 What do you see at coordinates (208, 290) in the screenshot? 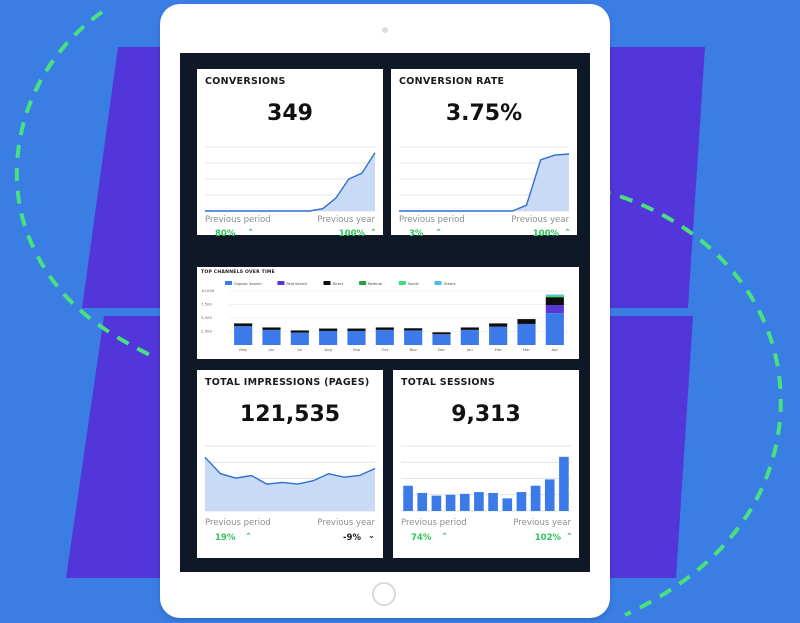
I see `y-tick-label: 10,000` at bounding box center [208, 290].